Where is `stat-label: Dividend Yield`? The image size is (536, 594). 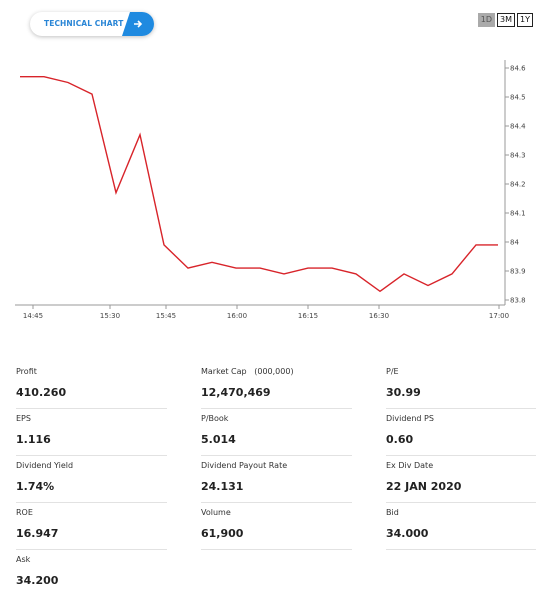
stat-label: Dividend Yield is located at coordinates (45, 465).